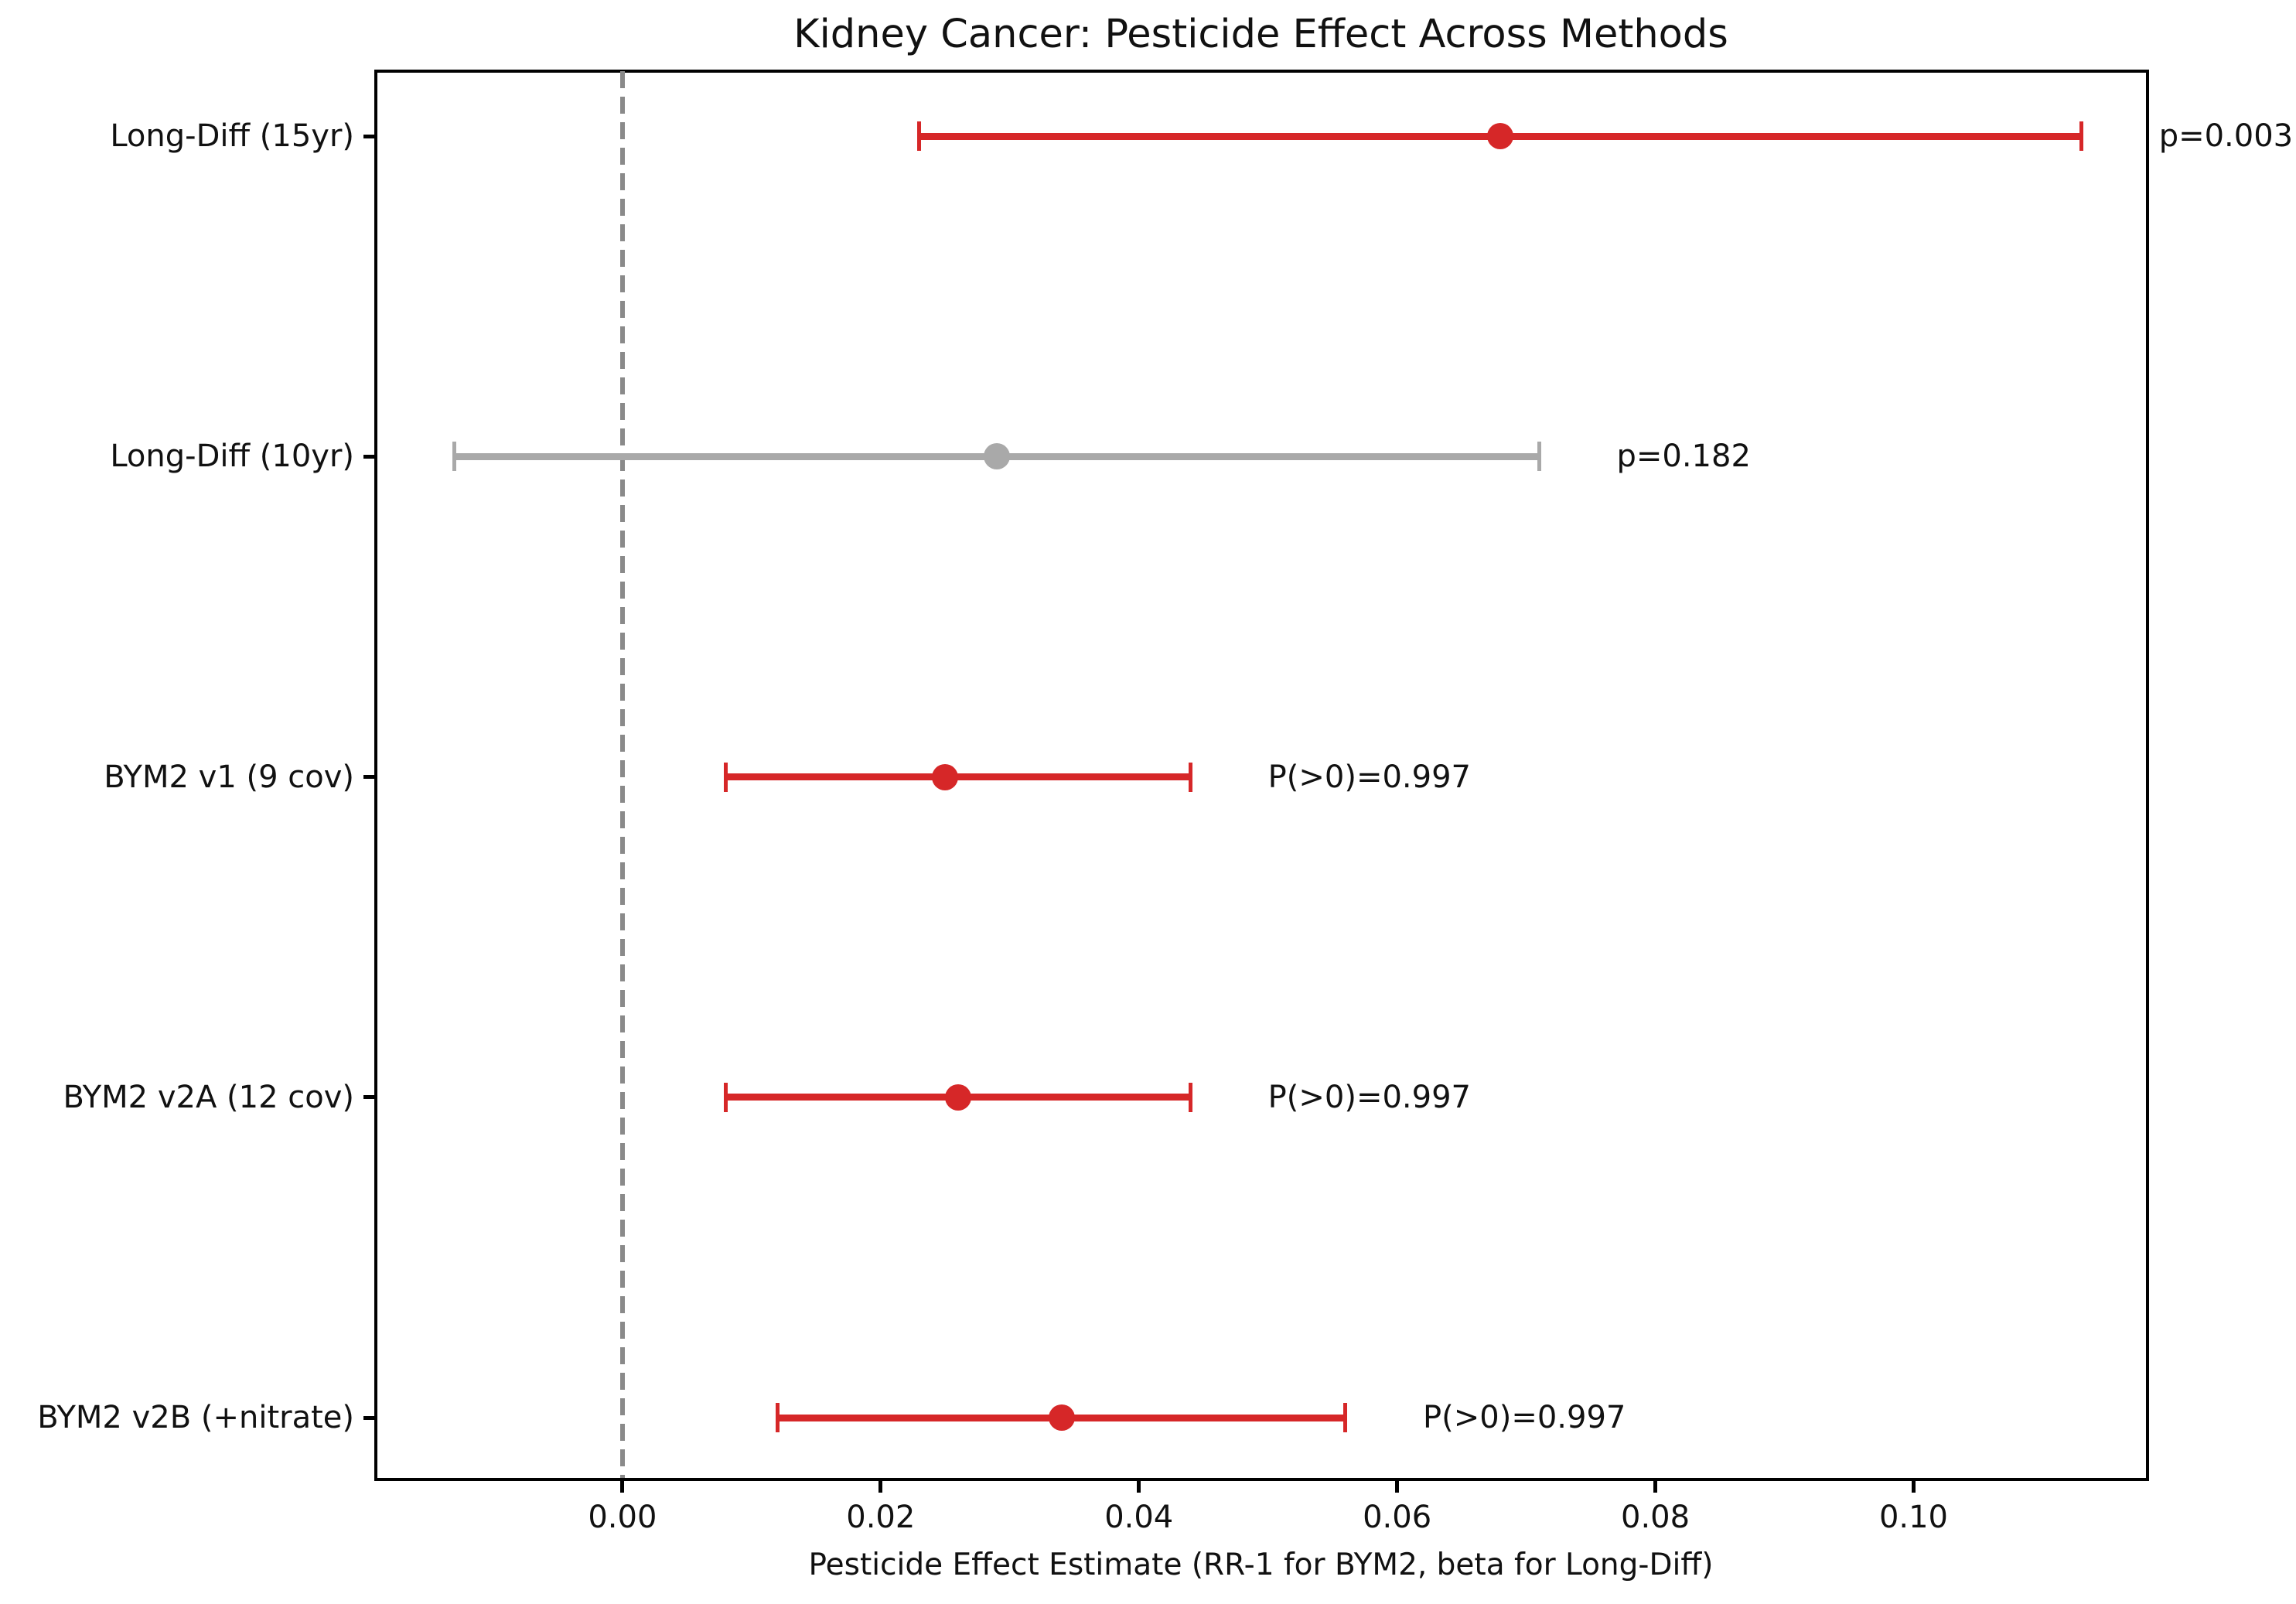  I want to click on x-tick-label: 0.08, so click(1655, 1517).